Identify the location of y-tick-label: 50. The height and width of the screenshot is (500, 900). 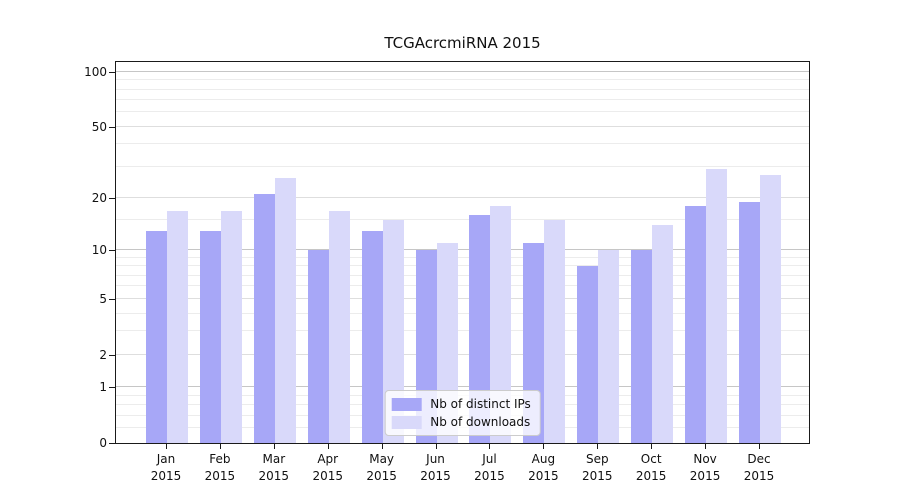
(99, 126).